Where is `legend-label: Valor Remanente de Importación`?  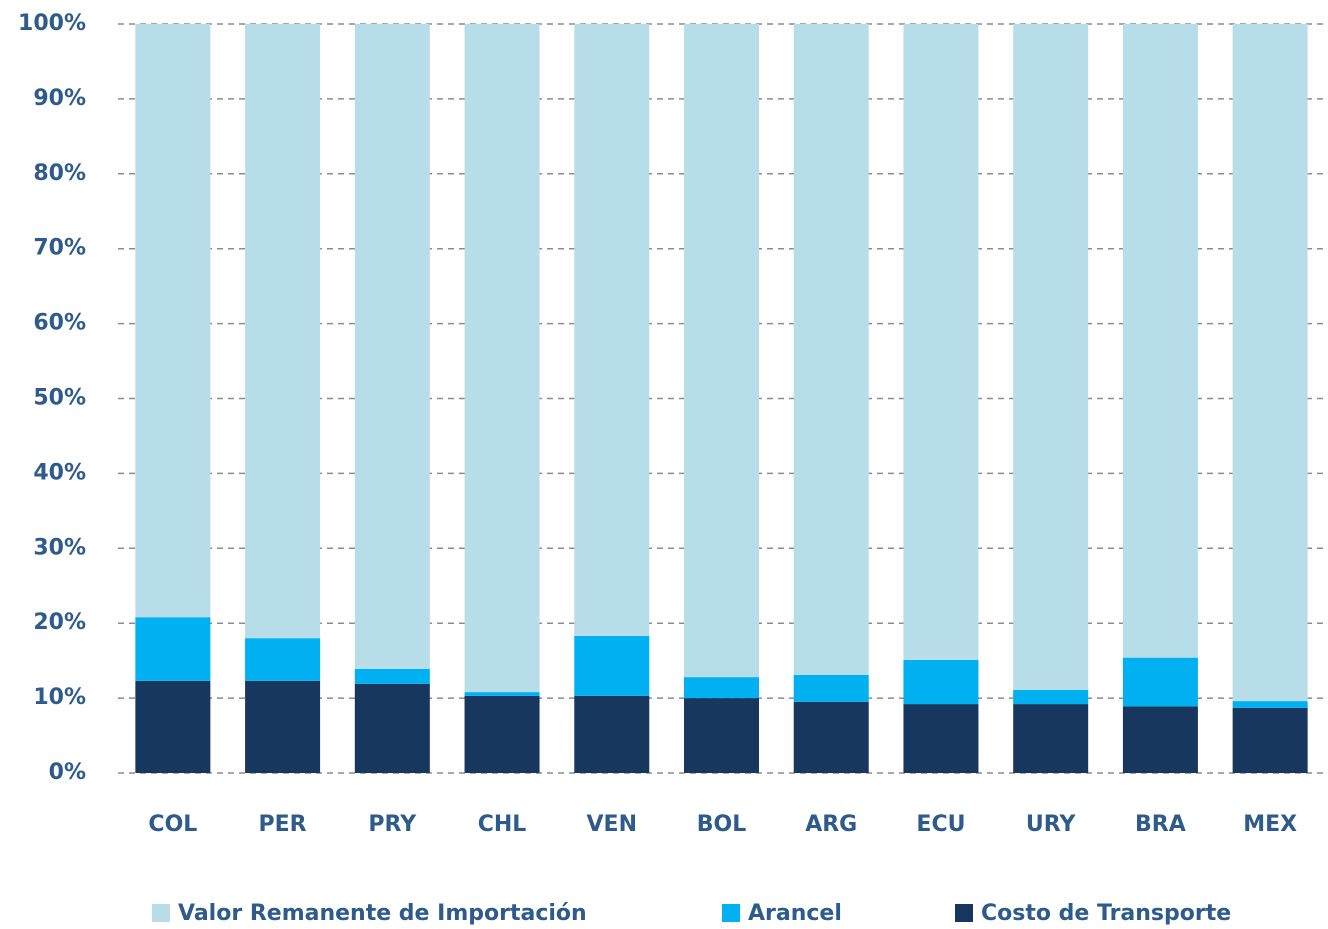
legend-label: Valor Remanente de Importación is located at coordinates (382, 913).